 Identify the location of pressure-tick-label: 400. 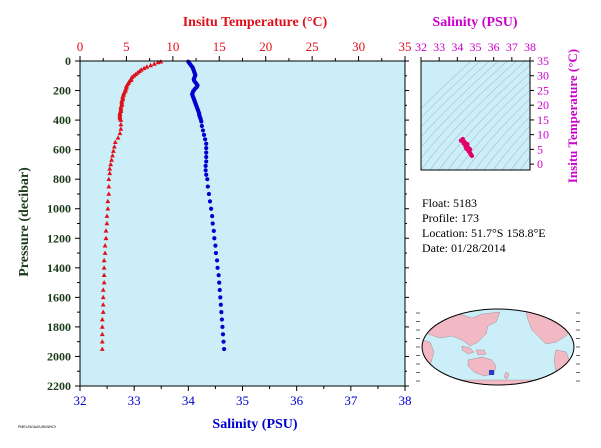
(62, 120).